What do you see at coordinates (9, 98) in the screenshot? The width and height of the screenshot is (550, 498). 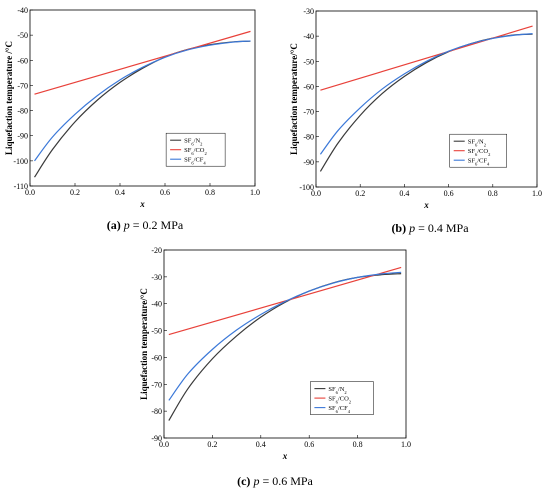 I see `y-axis-label: Liquefaction temperature /°C` at bounding box center [9, 98].